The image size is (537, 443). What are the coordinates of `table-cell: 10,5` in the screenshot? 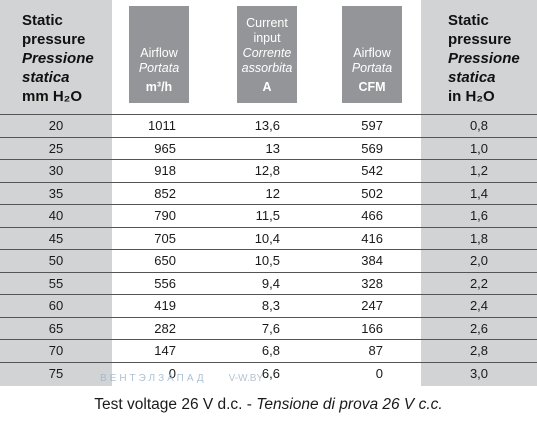 It's located at (267, 260).